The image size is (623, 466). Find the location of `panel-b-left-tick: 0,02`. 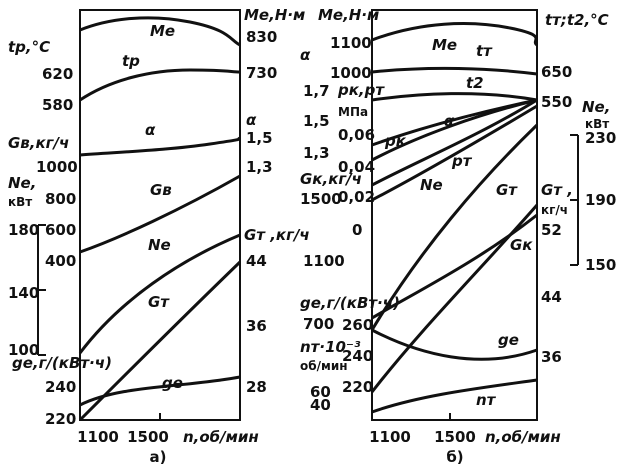

panel-b-left-tick: 0,02 is located at coordinates (356, 197).